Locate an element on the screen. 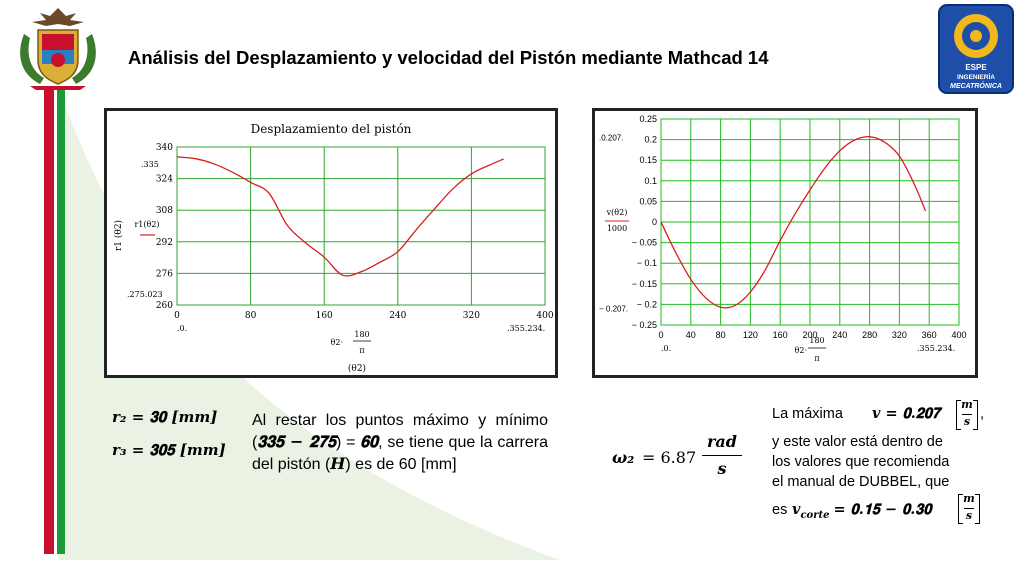 The width and height of the screenshot is (1024, 576). unit2-den: 𝒔 is located at coordinates (969, 515).